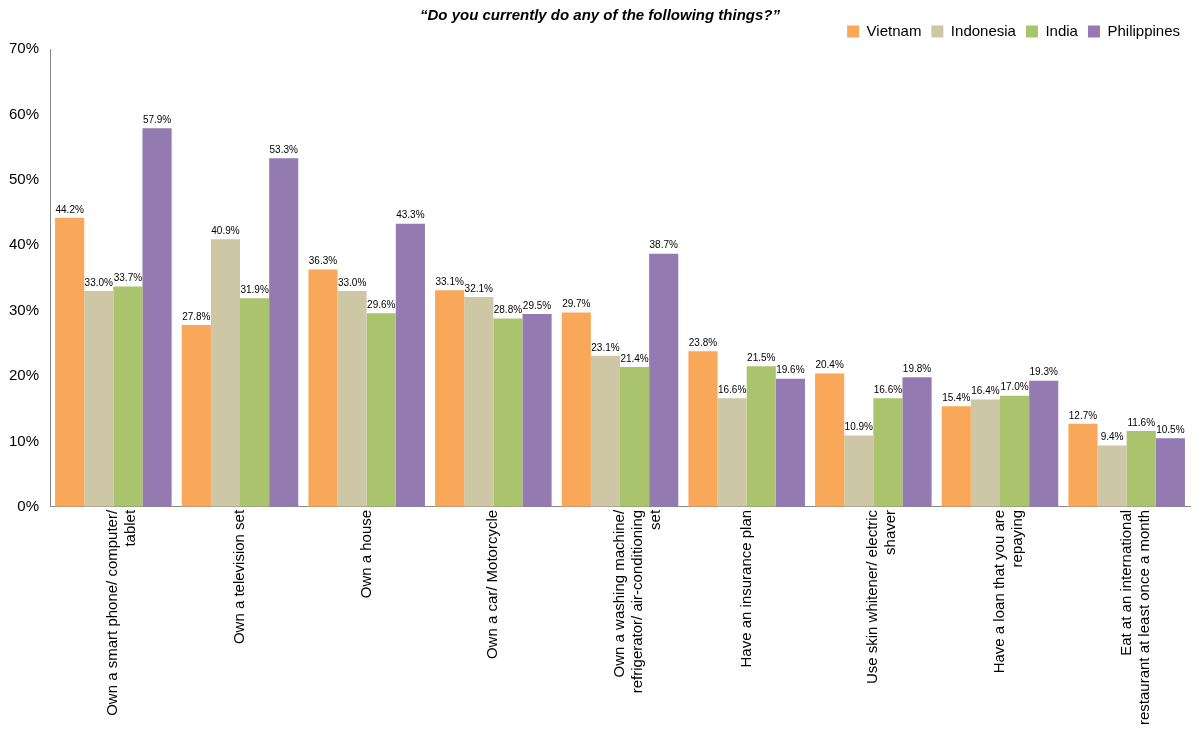 This screenshot has height=732, width=1200. I want to click on x-tick-label: Own a television set, so click(239, 577).